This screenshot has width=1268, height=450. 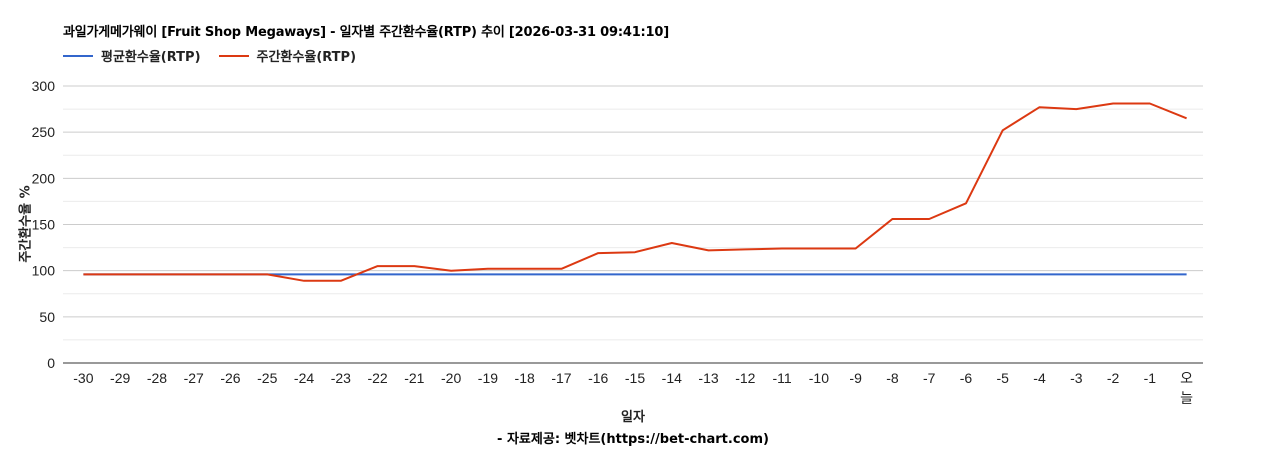 I want to click on y-axis-ticks: 0 50 100 150 200 250 300, so click(x=44, y=224).